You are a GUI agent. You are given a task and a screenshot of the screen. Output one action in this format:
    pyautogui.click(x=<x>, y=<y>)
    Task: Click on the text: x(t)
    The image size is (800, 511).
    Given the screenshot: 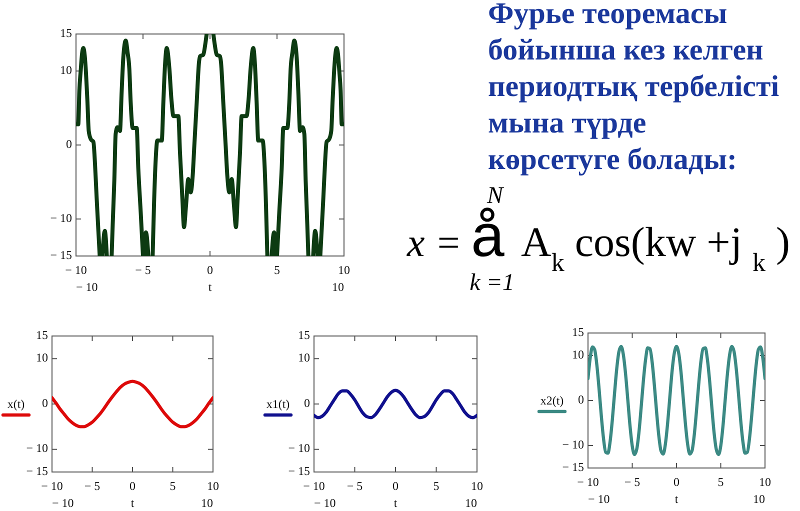 What is the action you would take?
    pyautogui.click(x=16, y=403)
    